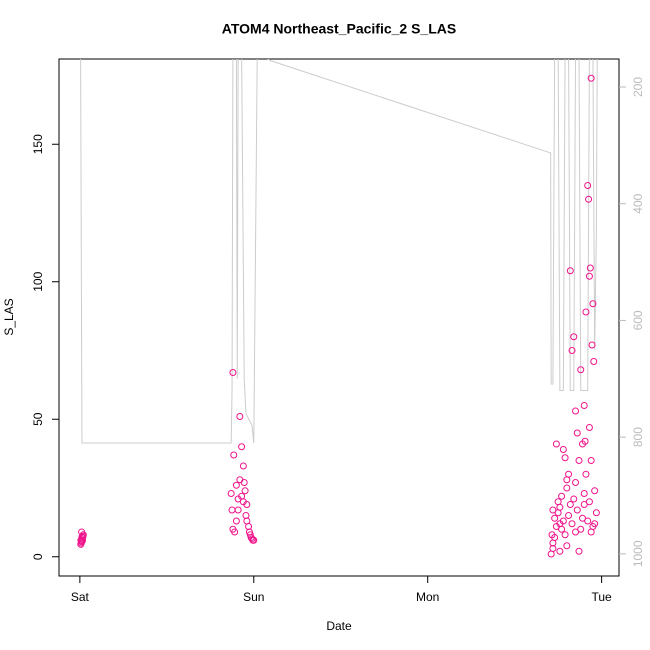 This screenshot has width=650, height=650. What do you see at coordinates (38, 144) in the screenshot?
I see `y-tick-label: 150` at bounding box center [38, 144].